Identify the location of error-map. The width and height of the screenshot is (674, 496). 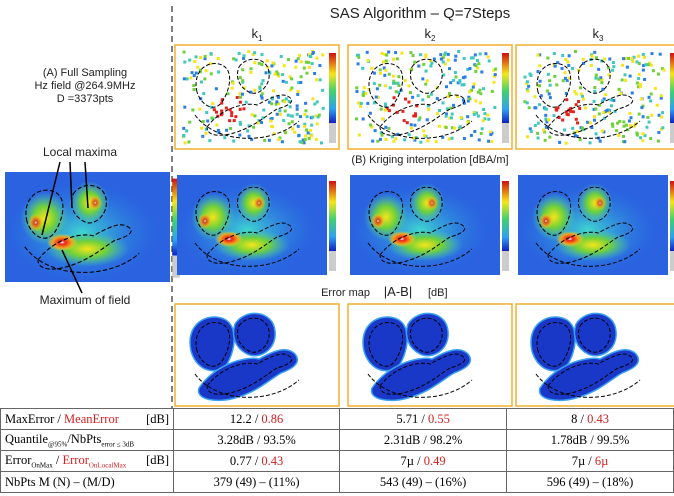
(430, 355).